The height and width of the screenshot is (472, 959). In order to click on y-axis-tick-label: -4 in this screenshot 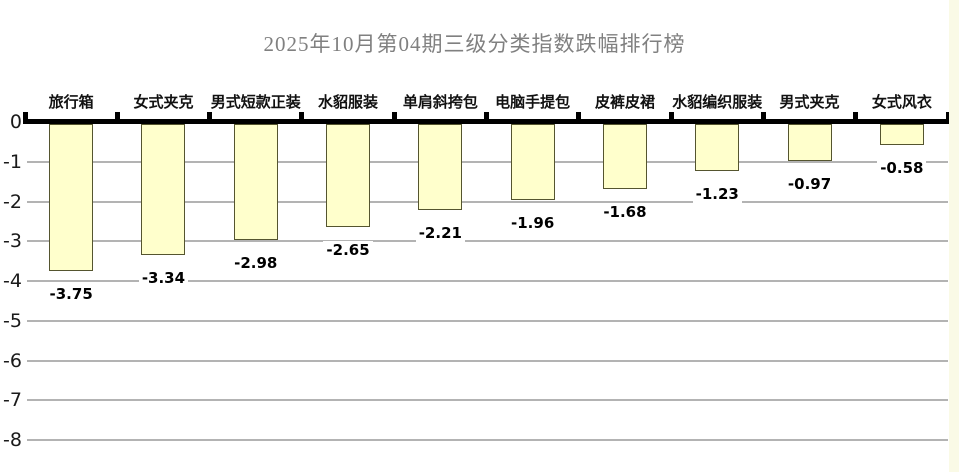, I will do `click(12, 281)`.